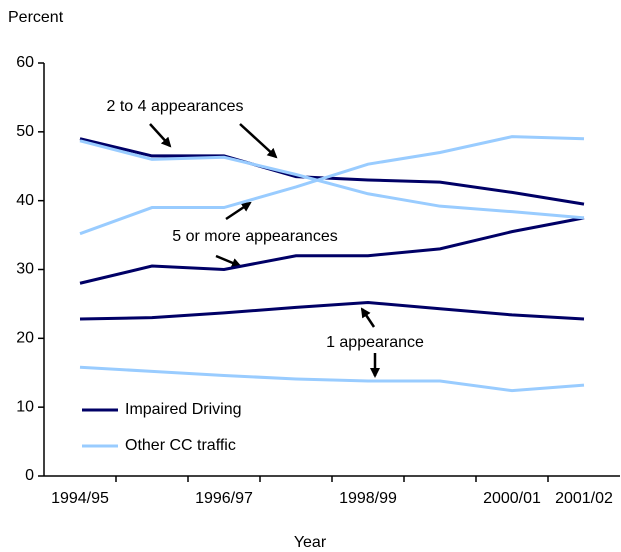  What do you see at coordinates (25, 62) in the screenshot?
I see `y-tick-label: 60` at bounding box center [25, 62].